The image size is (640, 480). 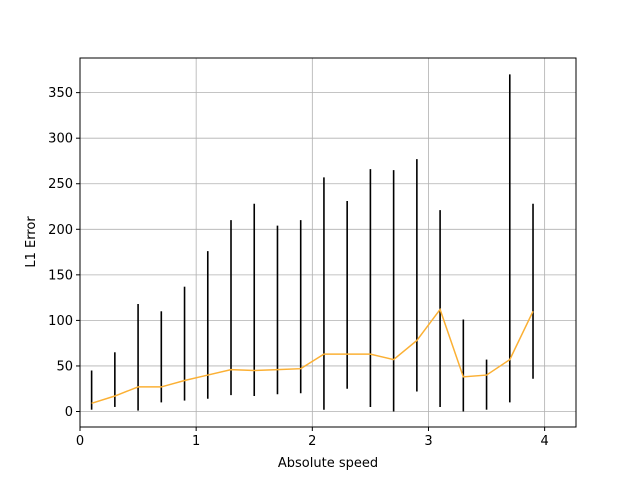 What do you see at coordinates (60, 139) in the screenshot?
I see `y-tick-label: 300` at bounding box center [60, 139].